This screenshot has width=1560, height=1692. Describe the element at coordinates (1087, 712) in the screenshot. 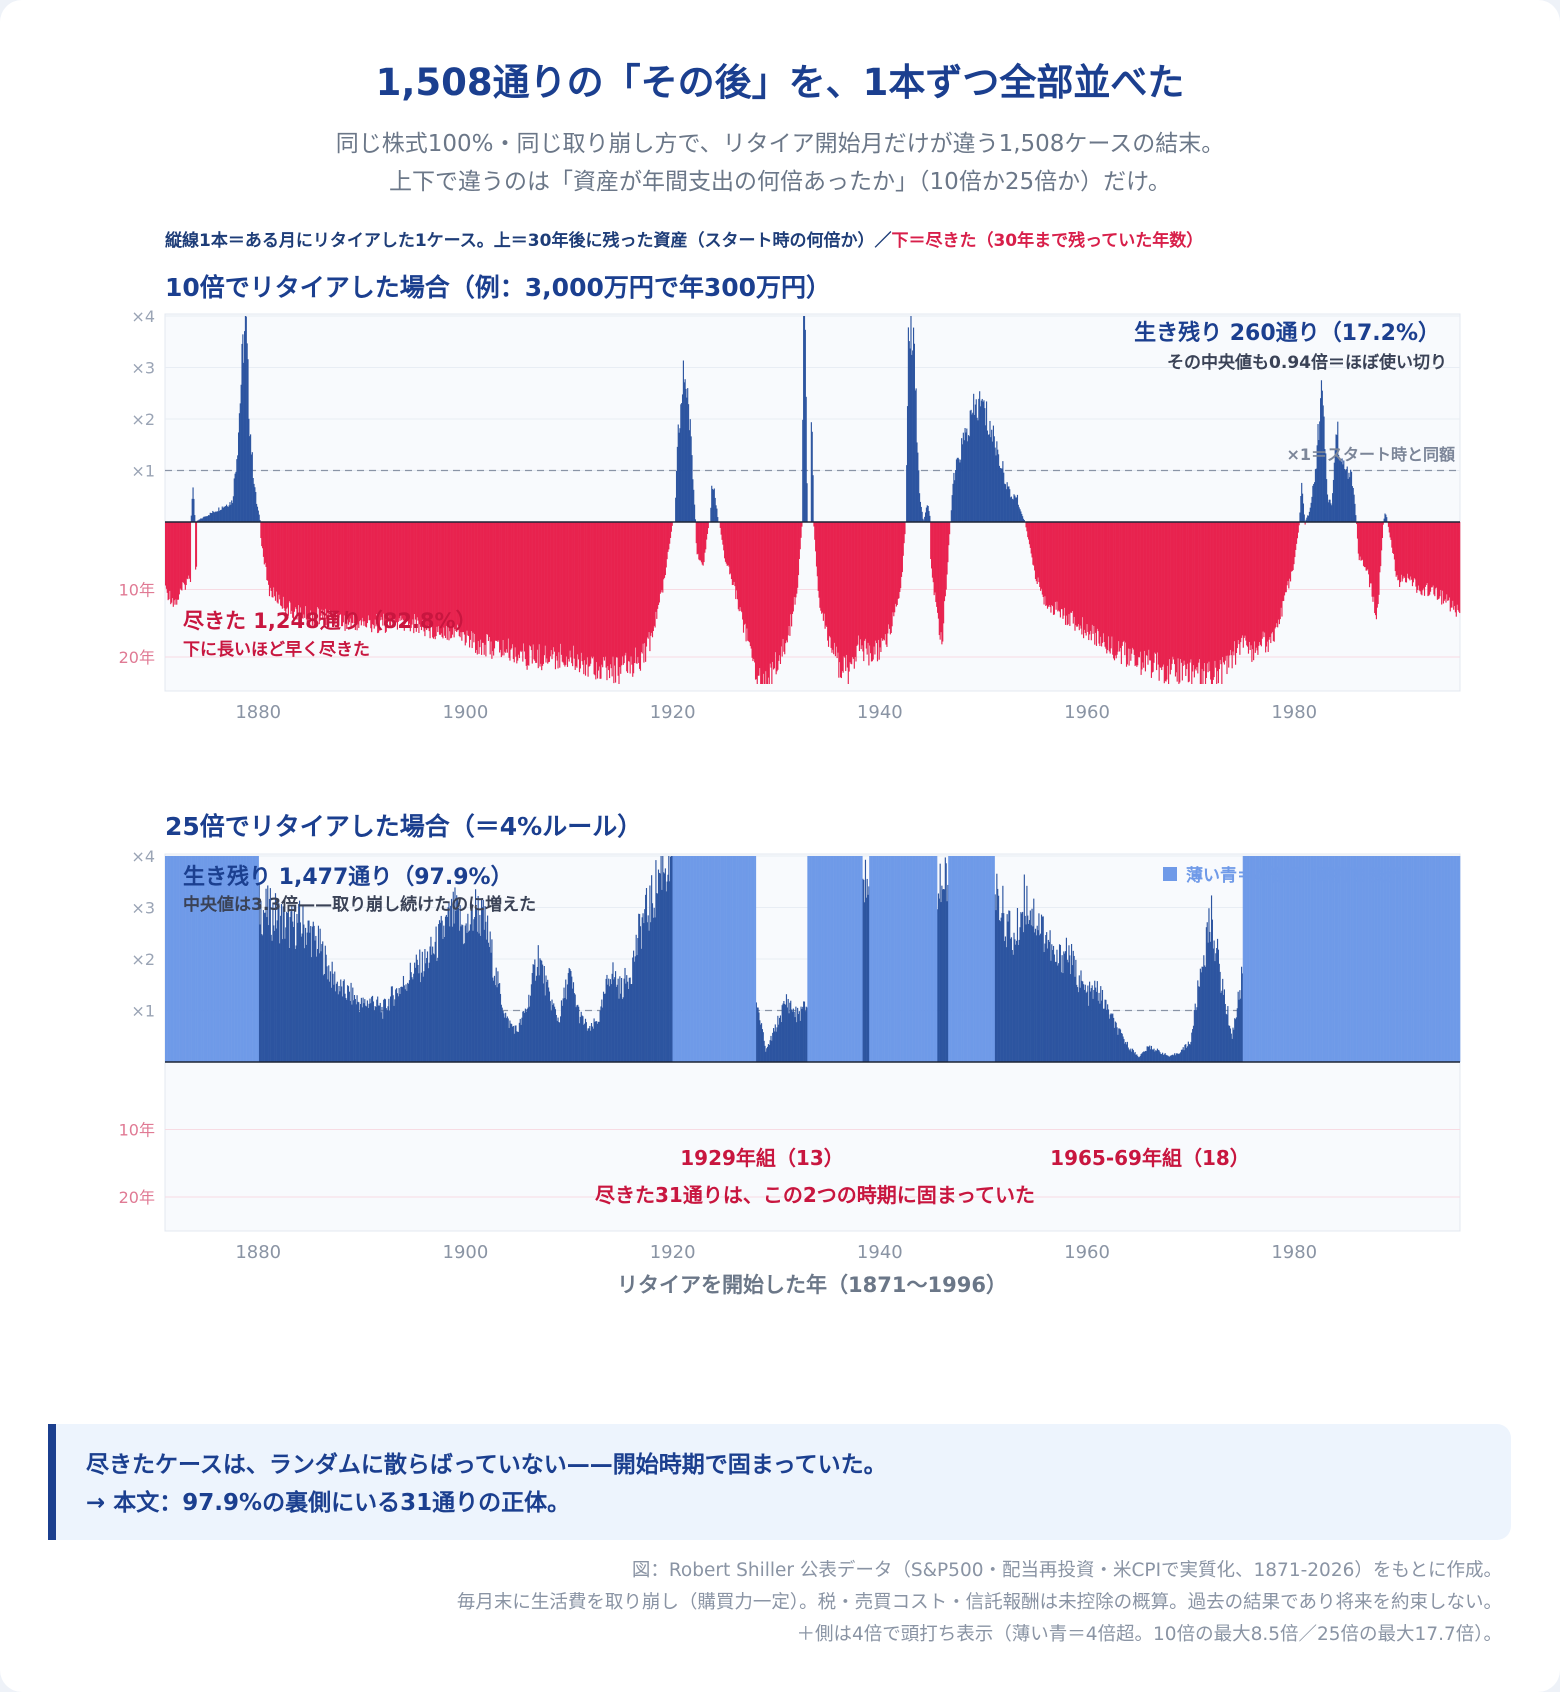

I see `x-tick-label: 1960` at that location.